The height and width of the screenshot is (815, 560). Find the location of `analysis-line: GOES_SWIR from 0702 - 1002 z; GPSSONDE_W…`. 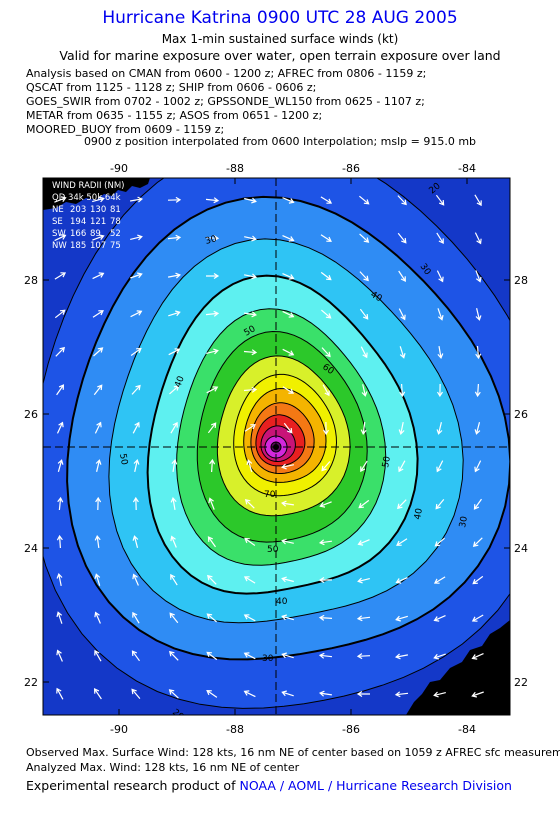

analysis-line: GOES_SWIR from 0702 - 1002 z; GPSSONDE_W… is located at coordinates (225, 101).